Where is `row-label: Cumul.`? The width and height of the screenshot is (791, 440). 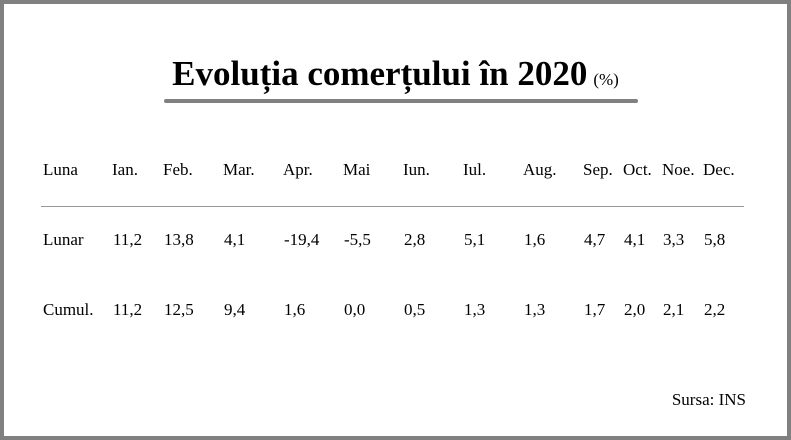 row-label: Cumul. is located at coordinates (68, 309).